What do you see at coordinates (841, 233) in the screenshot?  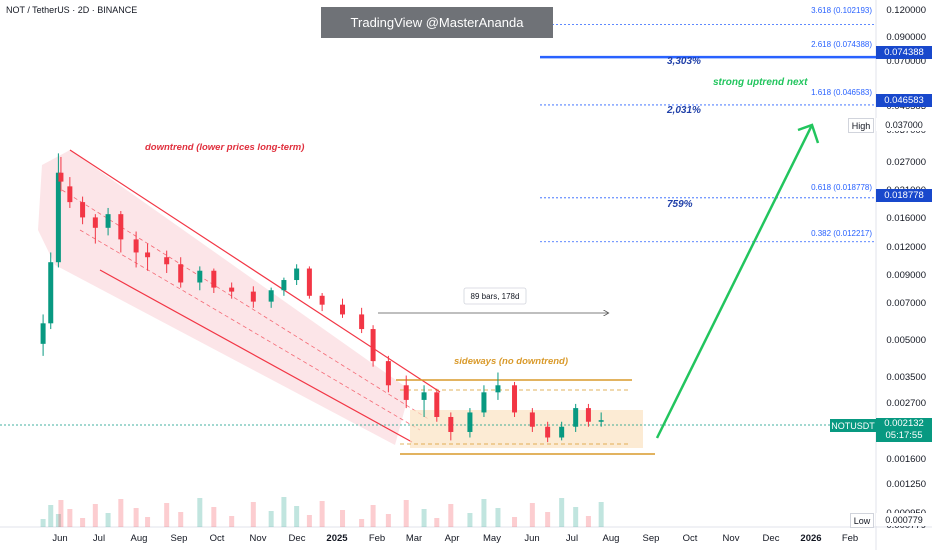 I see `fib-label-0382: 0.382 (0.012217)` at bounding box center [841, 233].